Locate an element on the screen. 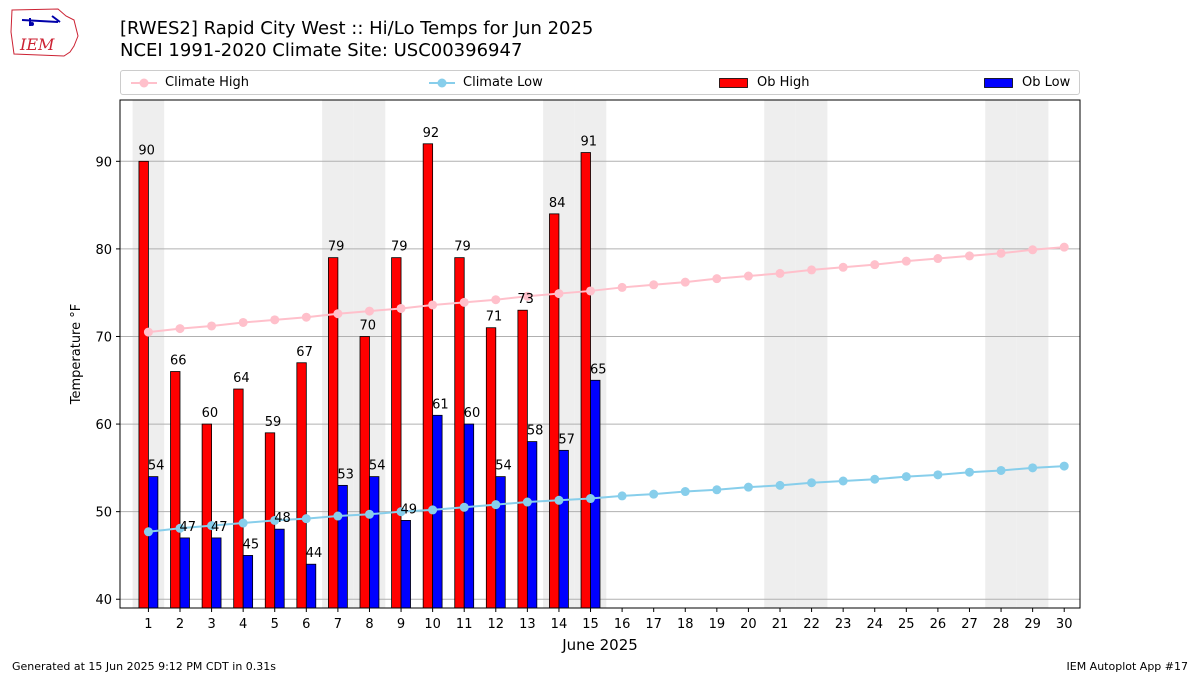 Image resolution: width=1200 pixels, height=675 pixels. ob-high-bar-label: 66 is located at coordinates (178, 361).